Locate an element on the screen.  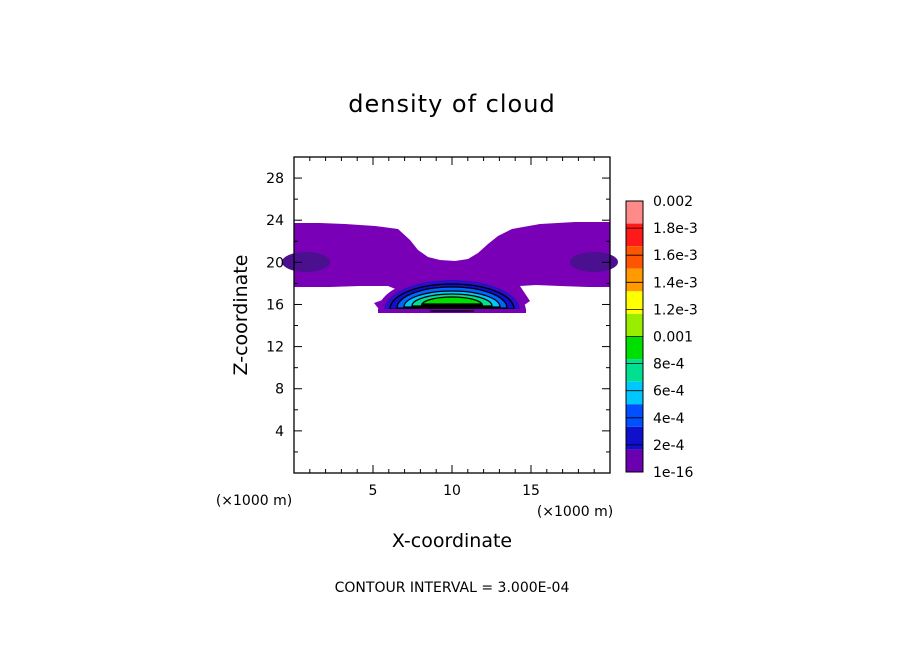
colorbar-label: 1e-16 is located at coordinates (673, 473).